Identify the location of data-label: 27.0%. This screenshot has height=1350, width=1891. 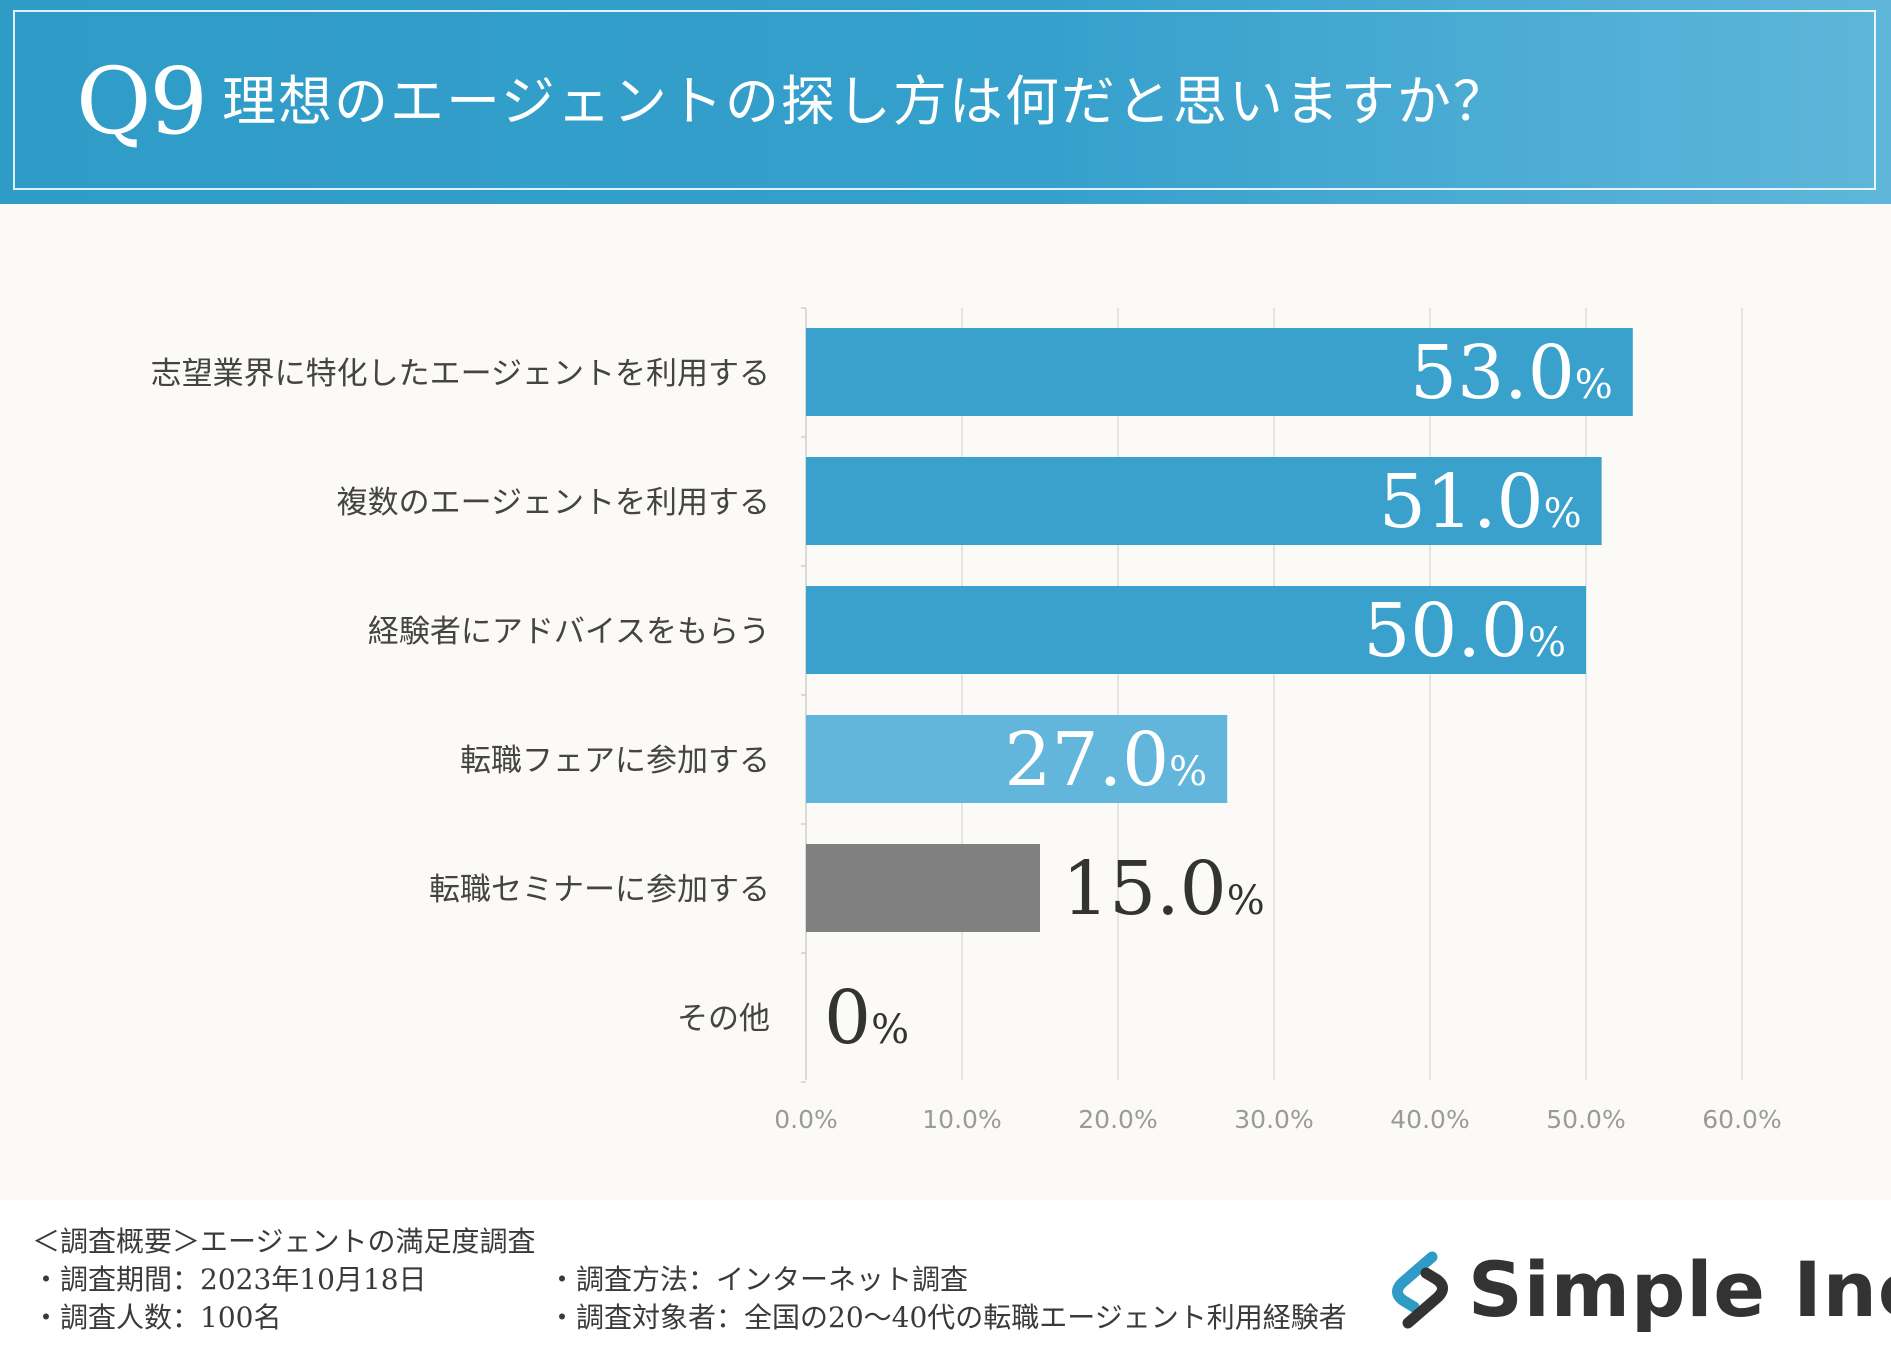
(1105, 760).